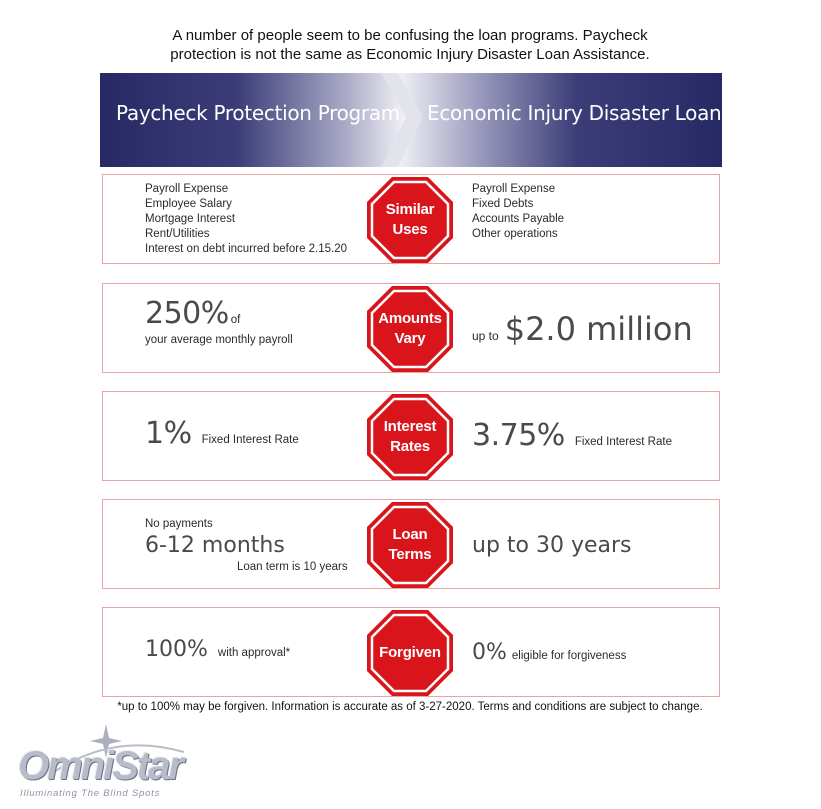  I want to click on eidl-rate-value: 3.75%, so click(518, 435).